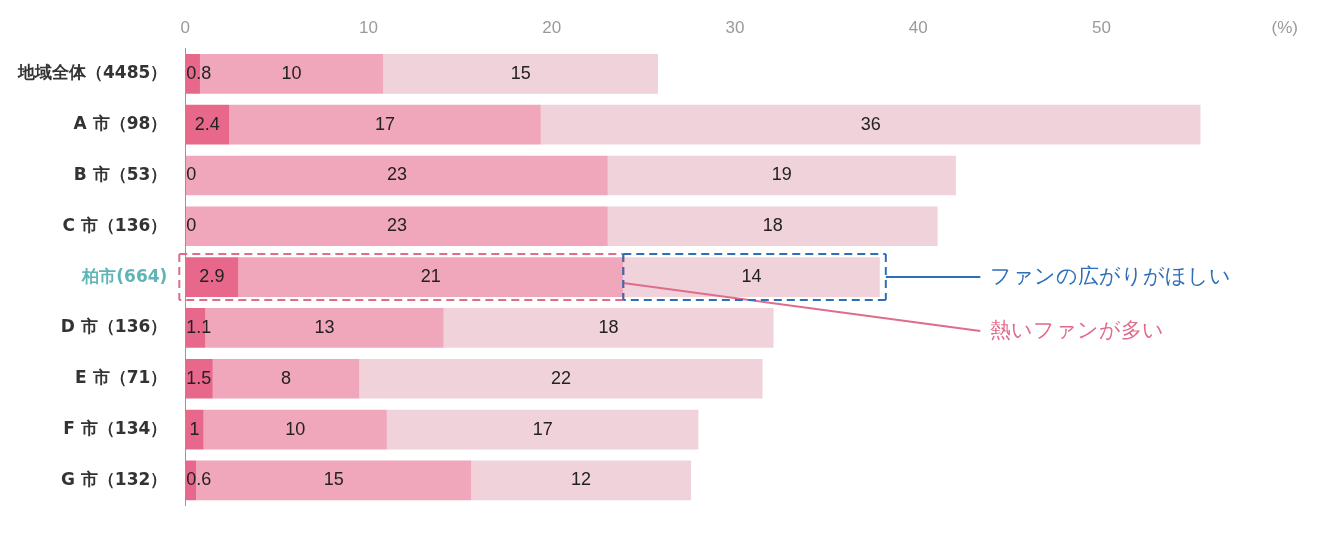  I want to click on data-label: 12, so click(581, 479).